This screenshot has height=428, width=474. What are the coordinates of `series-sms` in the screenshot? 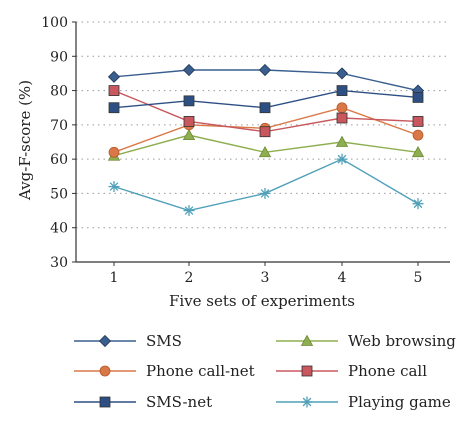 It's located at (266, 80).